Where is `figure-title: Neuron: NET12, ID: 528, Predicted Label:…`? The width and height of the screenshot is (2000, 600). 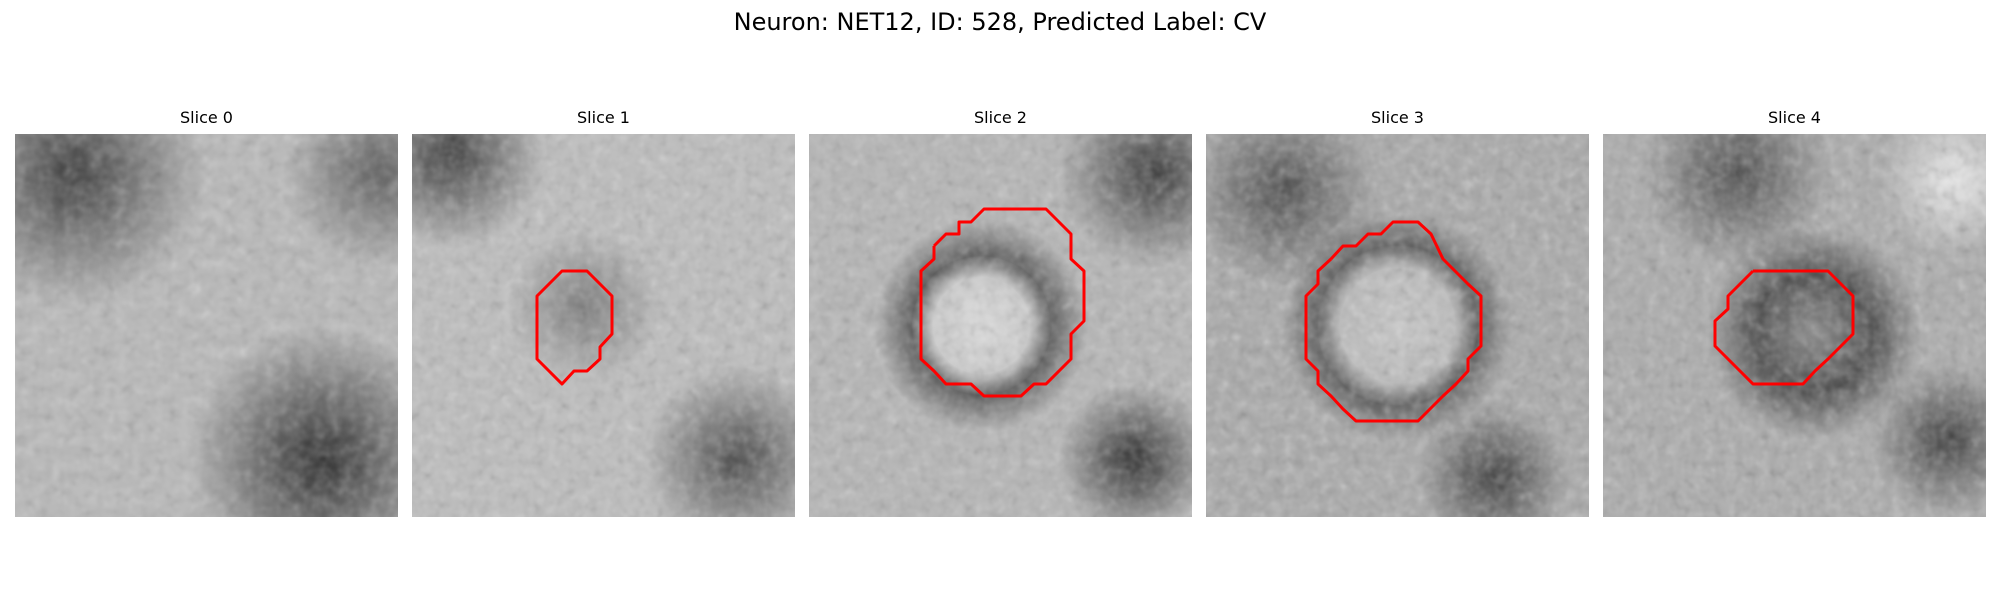
figure-title: Neuron: NET12, ID: 528, Predicted Label:… is located at coordinates (1000, 22).